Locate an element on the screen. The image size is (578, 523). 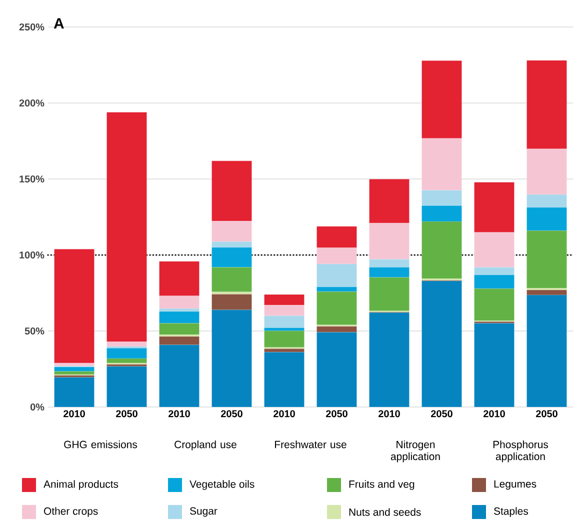
legend-label: Sugar is located at coordinates (204, 512).